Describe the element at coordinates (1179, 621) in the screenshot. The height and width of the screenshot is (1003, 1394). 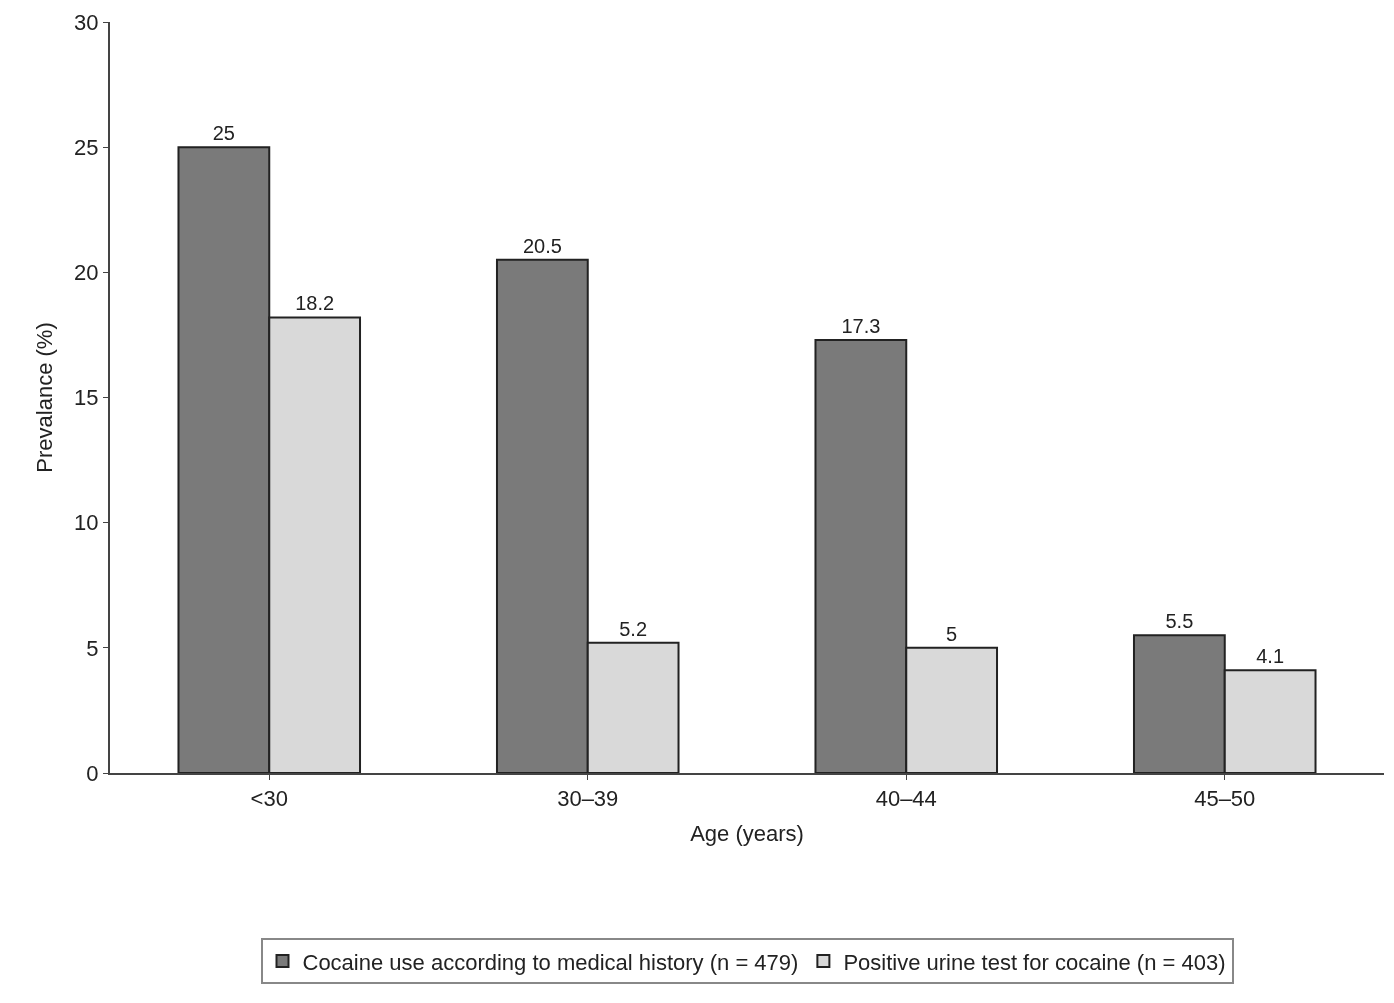
I see `data-label: 5.5` at that location.